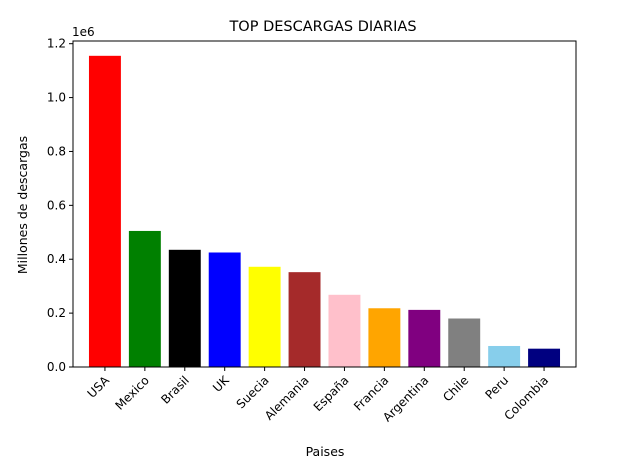 The width and height of the screenshot is (627, 476). What do you see at coordinates (83, 32) in the screenshot?
I see `y-offset-label: 1e6` at bounding box center [83, 32].